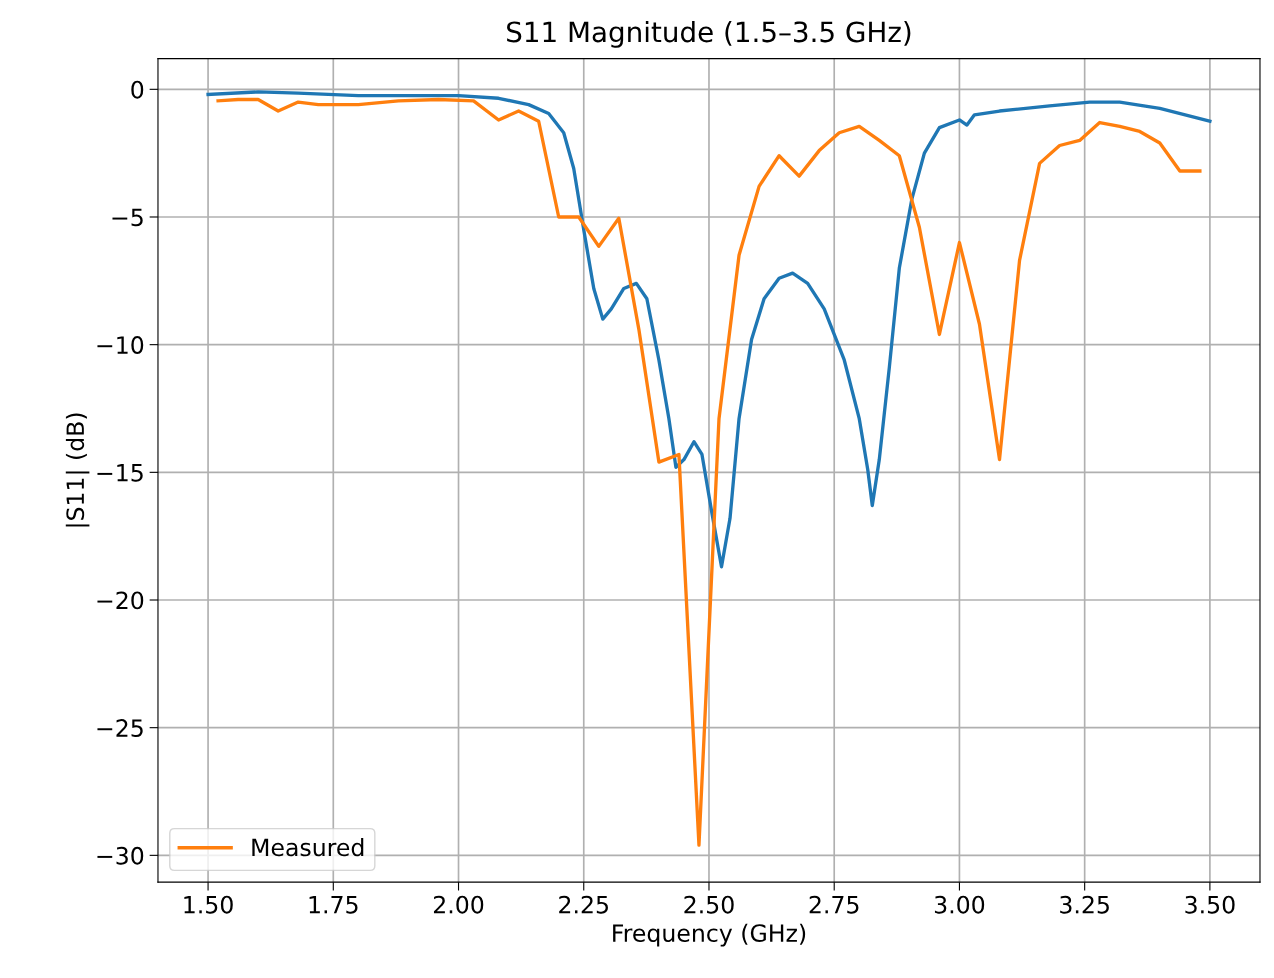 The height and width of the screenshot is (978, 1274). I want to click on x-tick-label: 1.75, so click(333, 905).